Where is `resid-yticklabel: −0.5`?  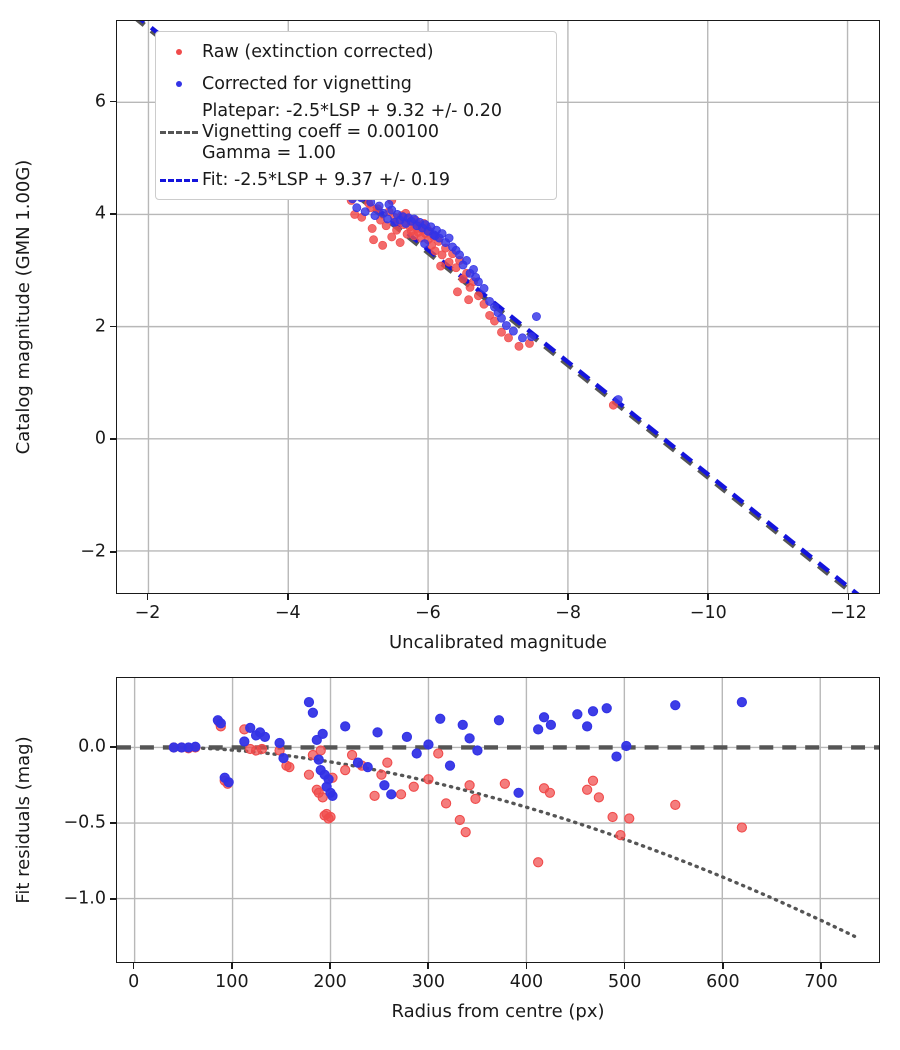
resid-yticklabel: −0.5 is located at coordinates (85, 822).